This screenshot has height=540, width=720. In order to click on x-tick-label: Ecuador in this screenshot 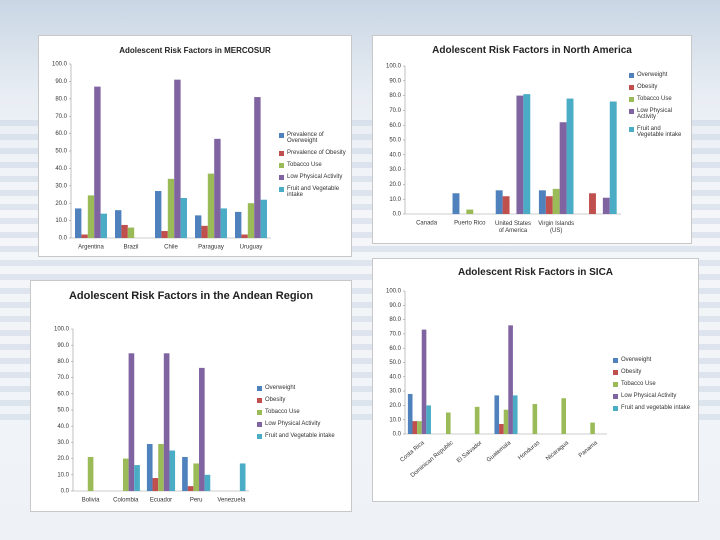, I will do `click(161, 501)`.